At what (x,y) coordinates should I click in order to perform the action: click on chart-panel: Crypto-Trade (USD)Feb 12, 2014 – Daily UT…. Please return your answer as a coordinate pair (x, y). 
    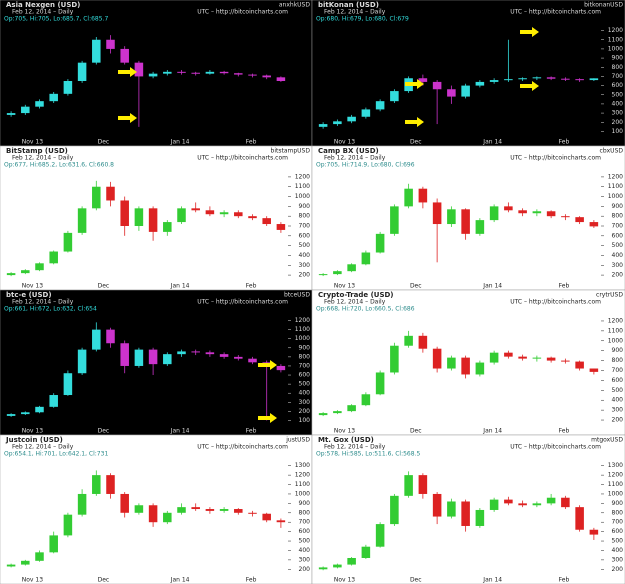
    Looking at the image, I should click on (468, 362).